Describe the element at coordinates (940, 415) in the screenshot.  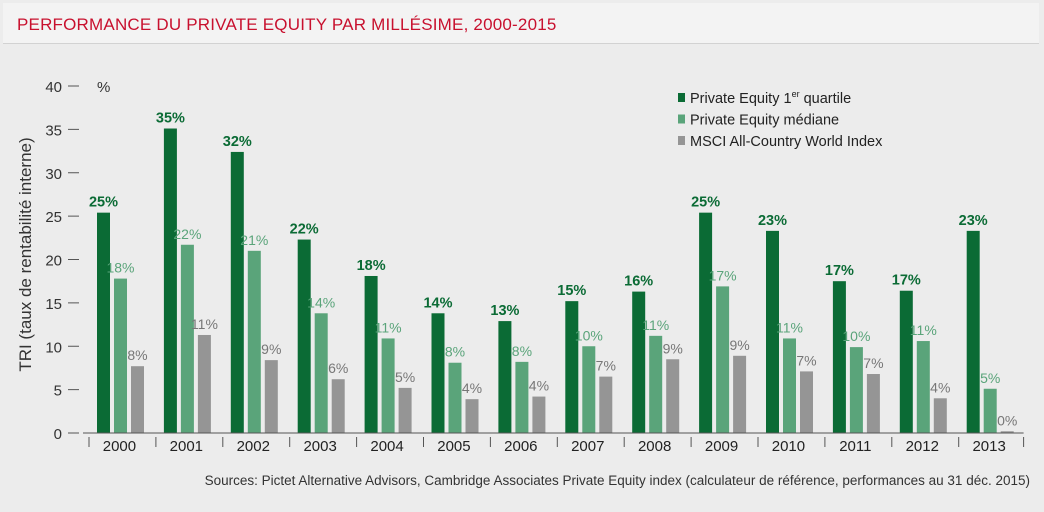
I see `bar-2012-s3` at that location.